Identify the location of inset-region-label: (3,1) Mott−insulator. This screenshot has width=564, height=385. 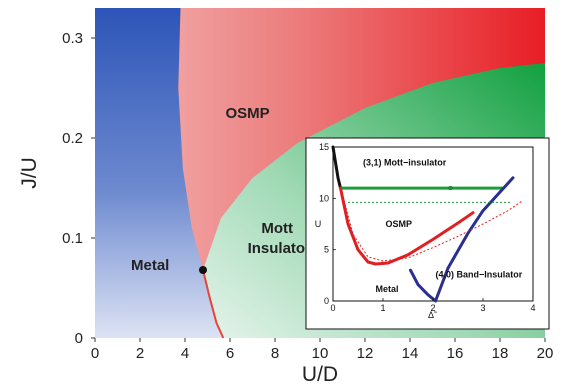
(405, 162).